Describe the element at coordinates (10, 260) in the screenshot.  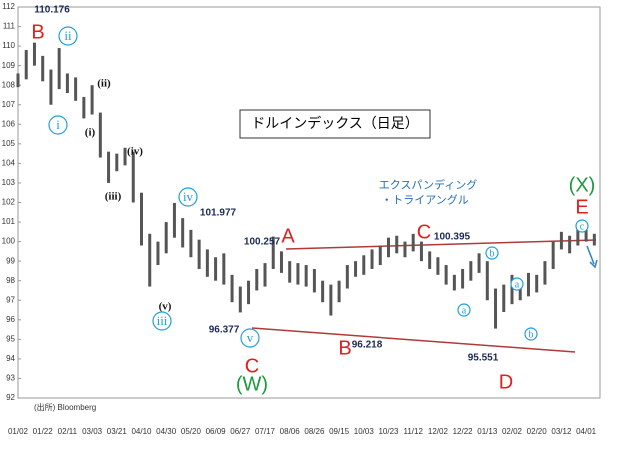
I see `y-tick-label: 99` at that location.